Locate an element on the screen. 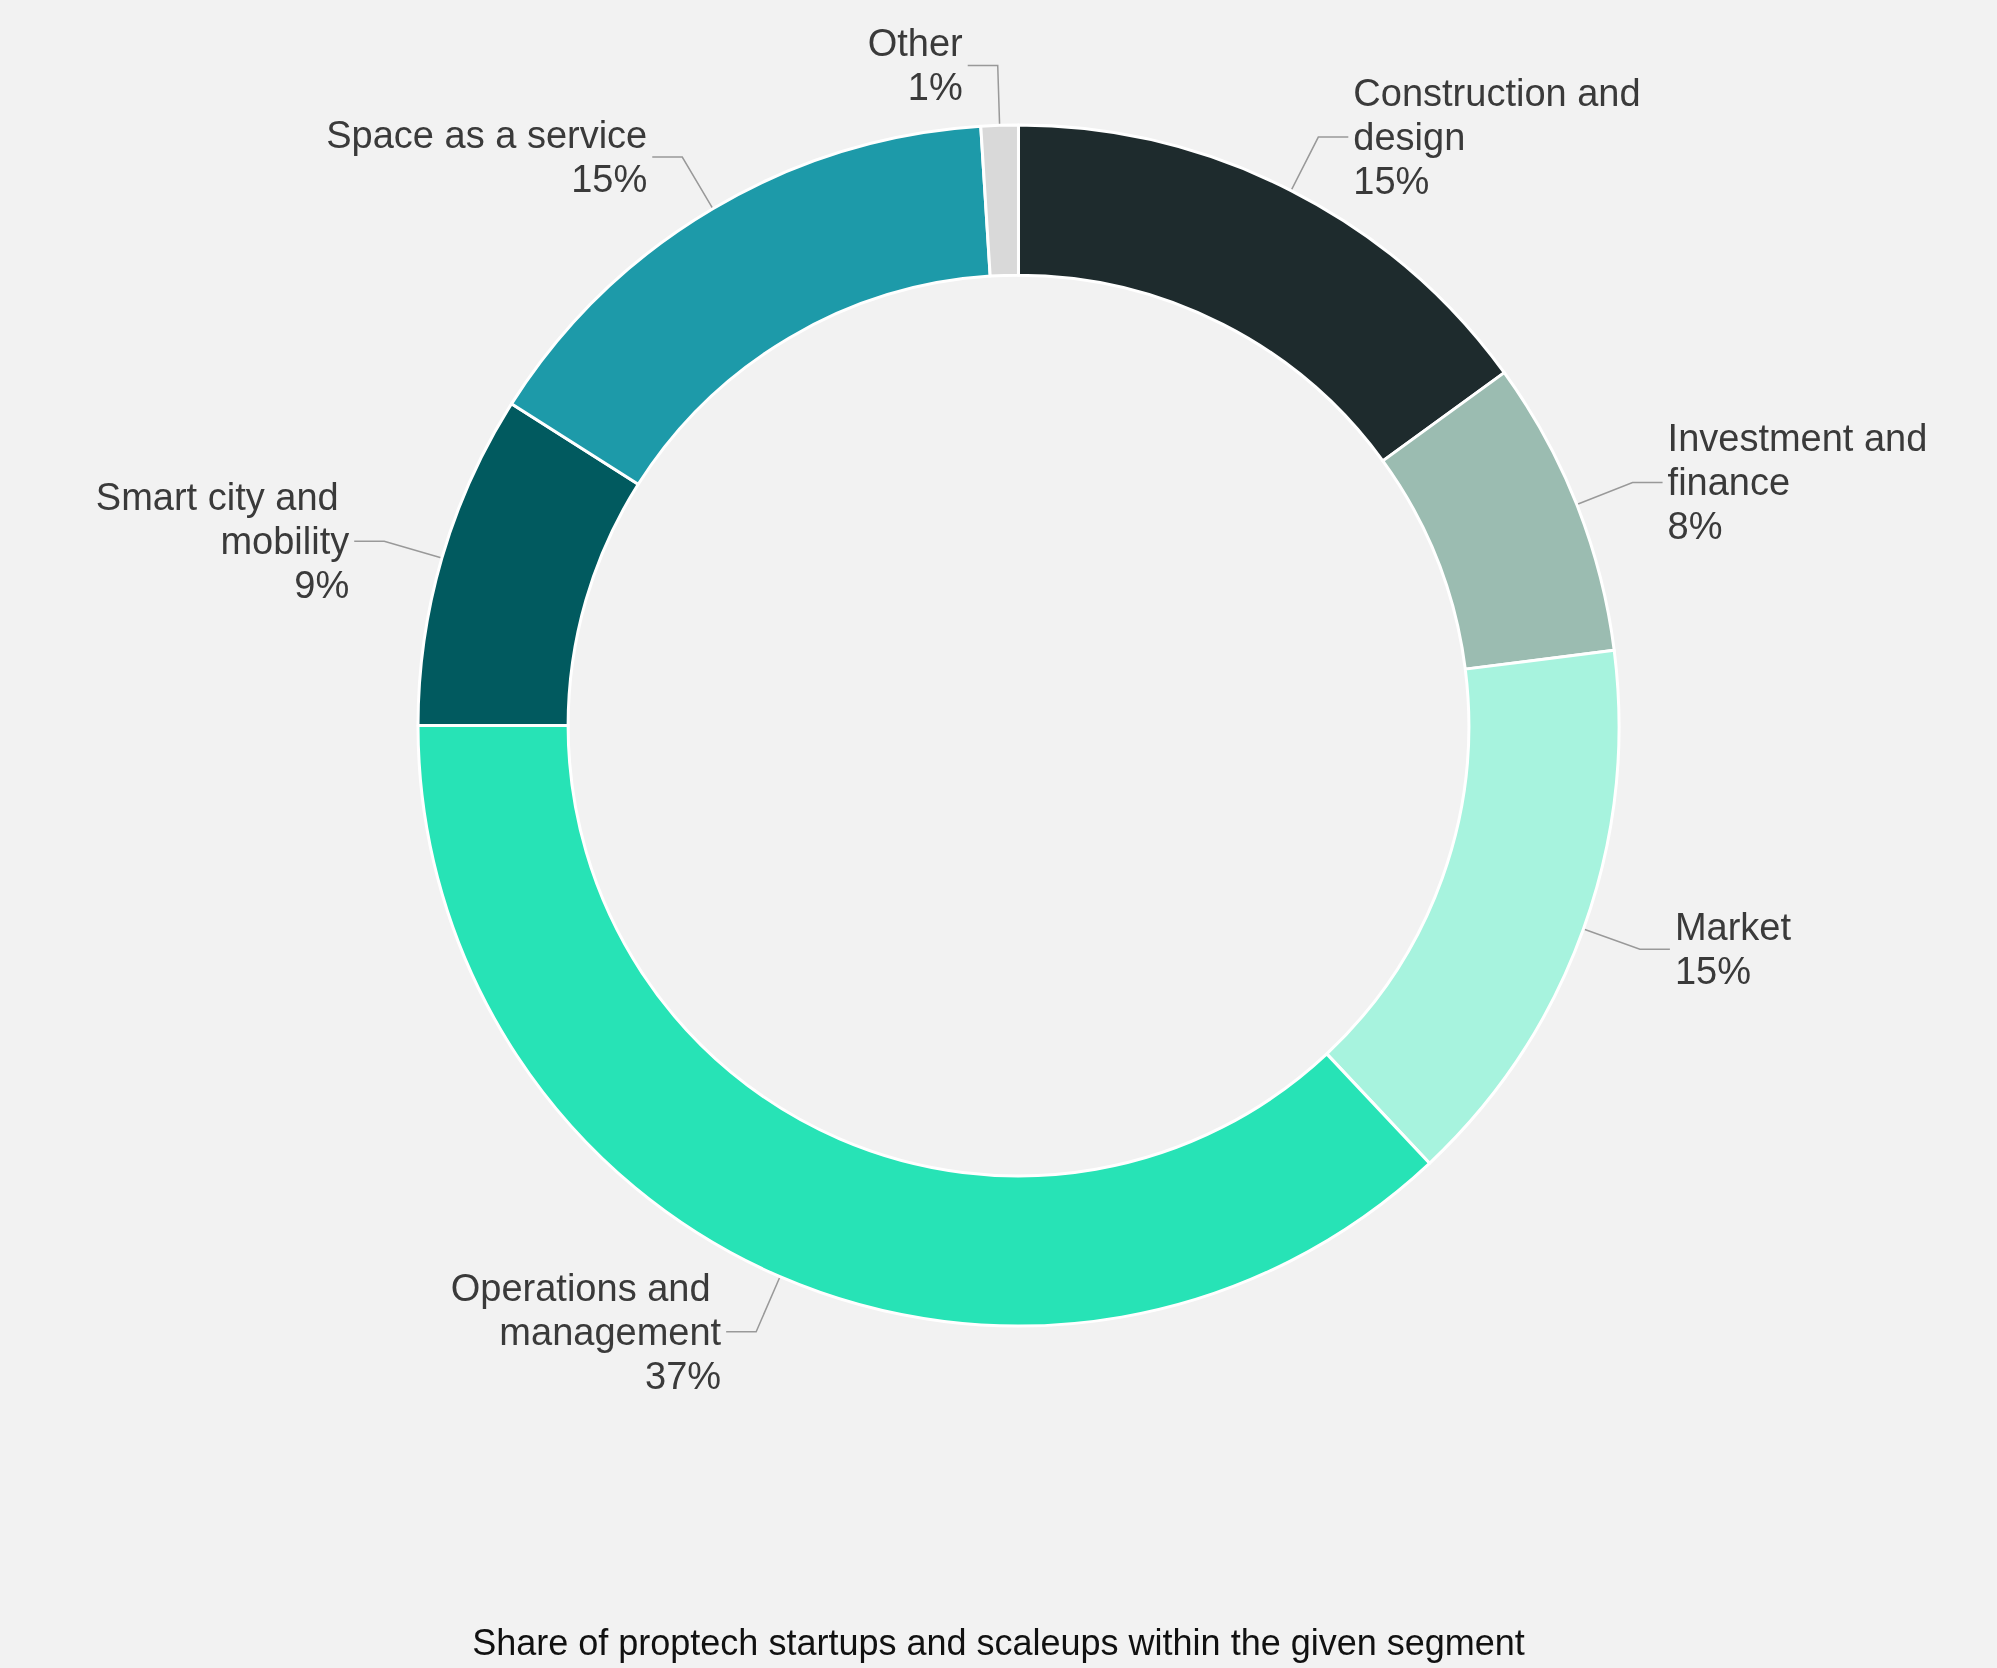 The image size is (1997, 1668). slice-label: Smart city and mobility is located at coordinates (222, 519).